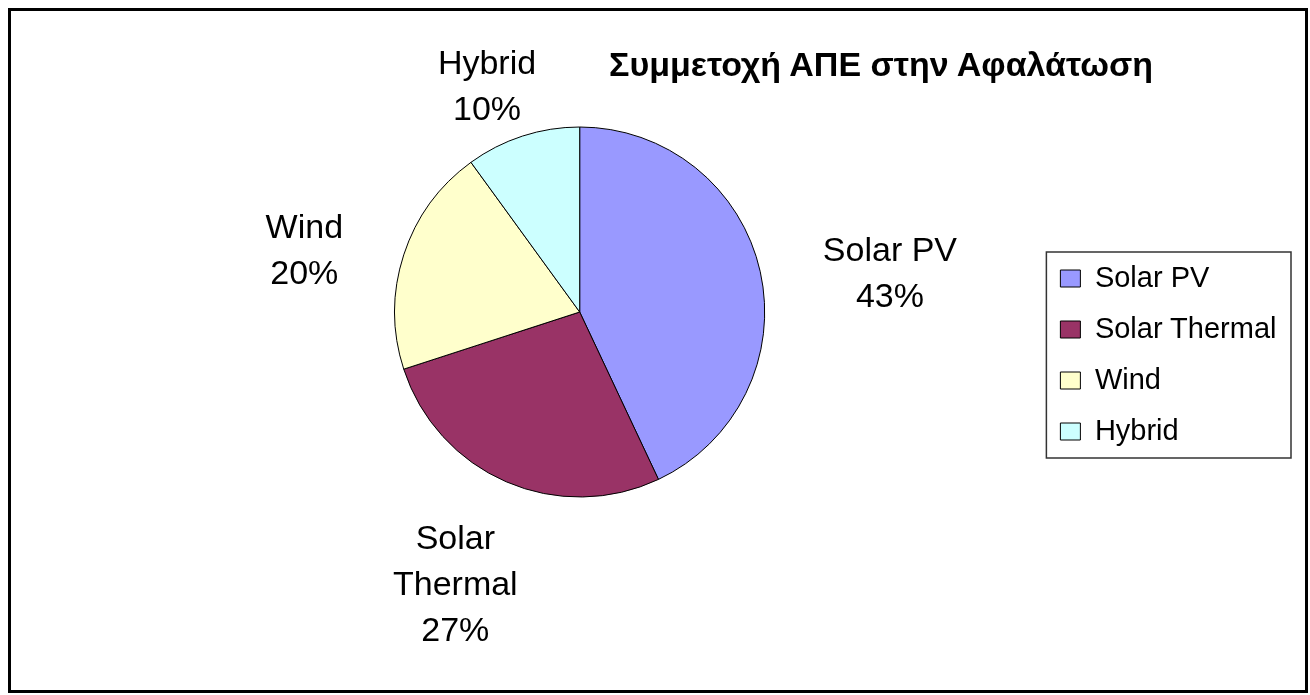 Image resolution: width=1310 pixels, height=695 pixels. What do you see at coordinates (881, 64) in the screenshot?
I see `chart-title: Συμμετοχή ΑΠΕ στην Αφαλάτωση` at bounding box center [881, 64].